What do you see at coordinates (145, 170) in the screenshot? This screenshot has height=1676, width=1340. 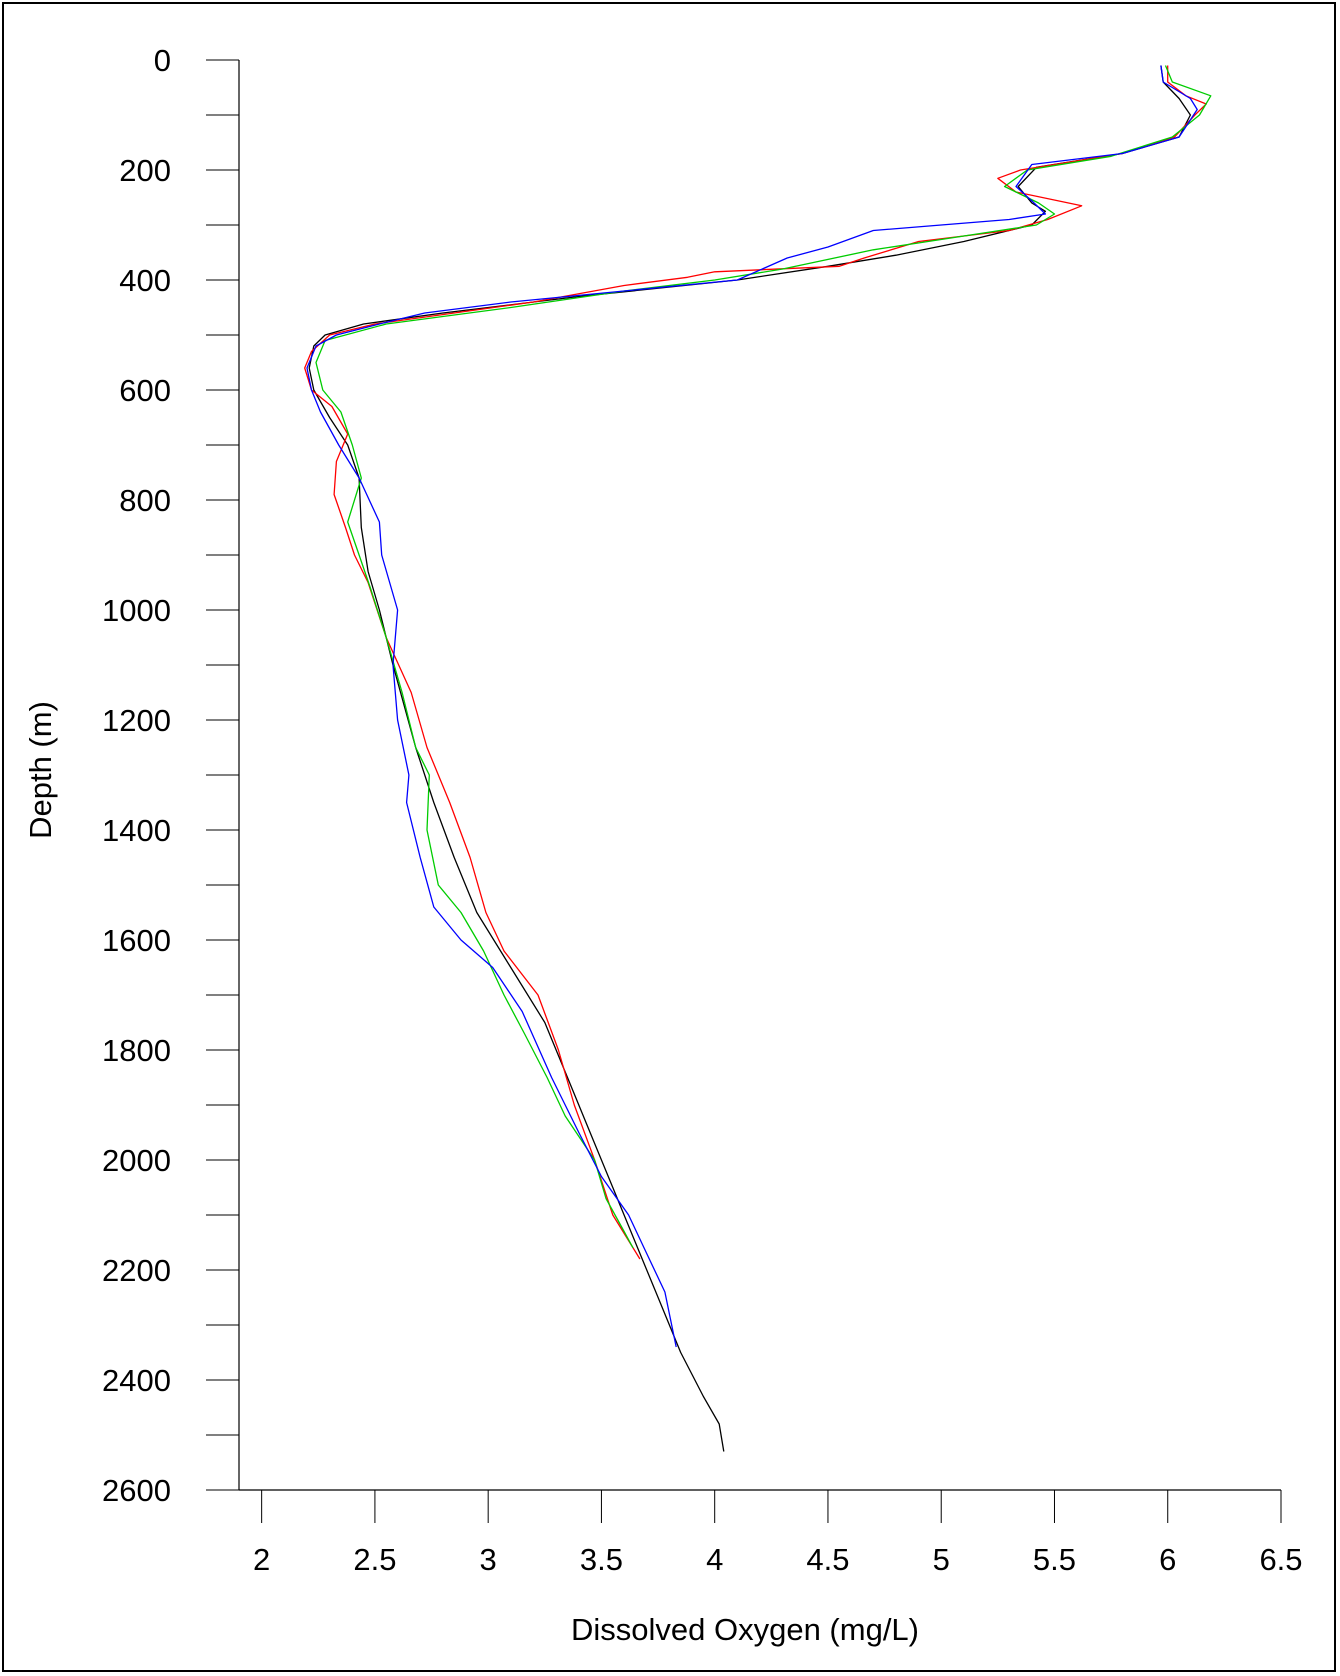 I see `y-tick-label: 200` at bounding box center [145, 170].